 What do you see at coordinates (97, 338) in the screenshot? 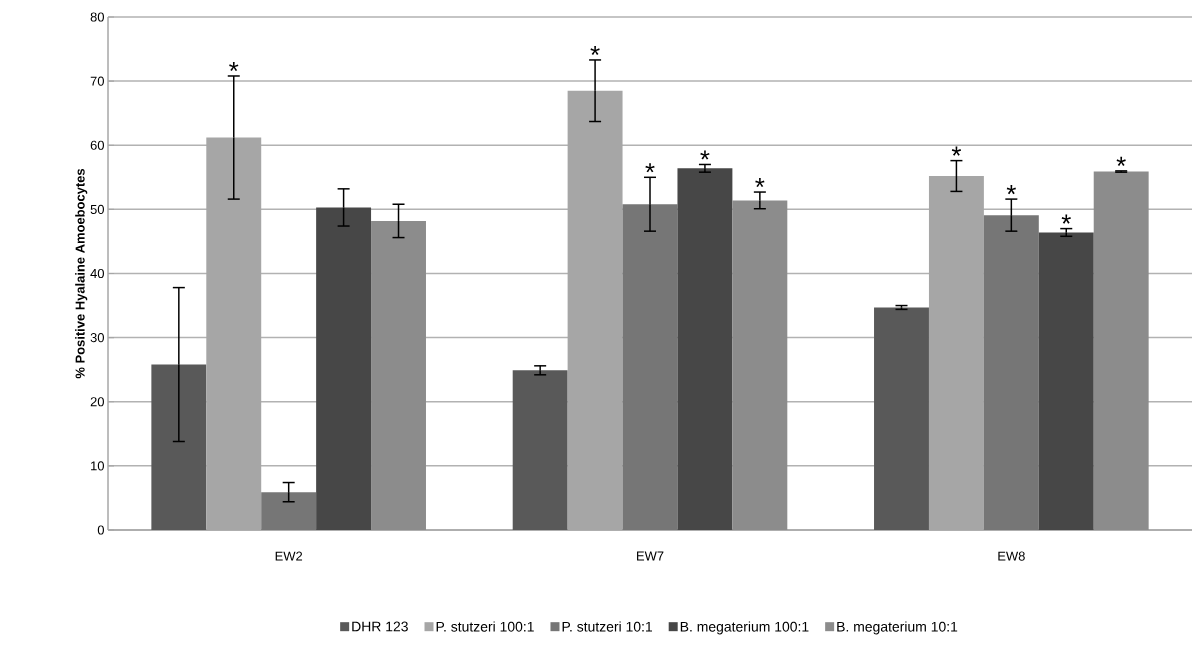
I see `y-tick-label: 30` at bounding box center [97, 338].